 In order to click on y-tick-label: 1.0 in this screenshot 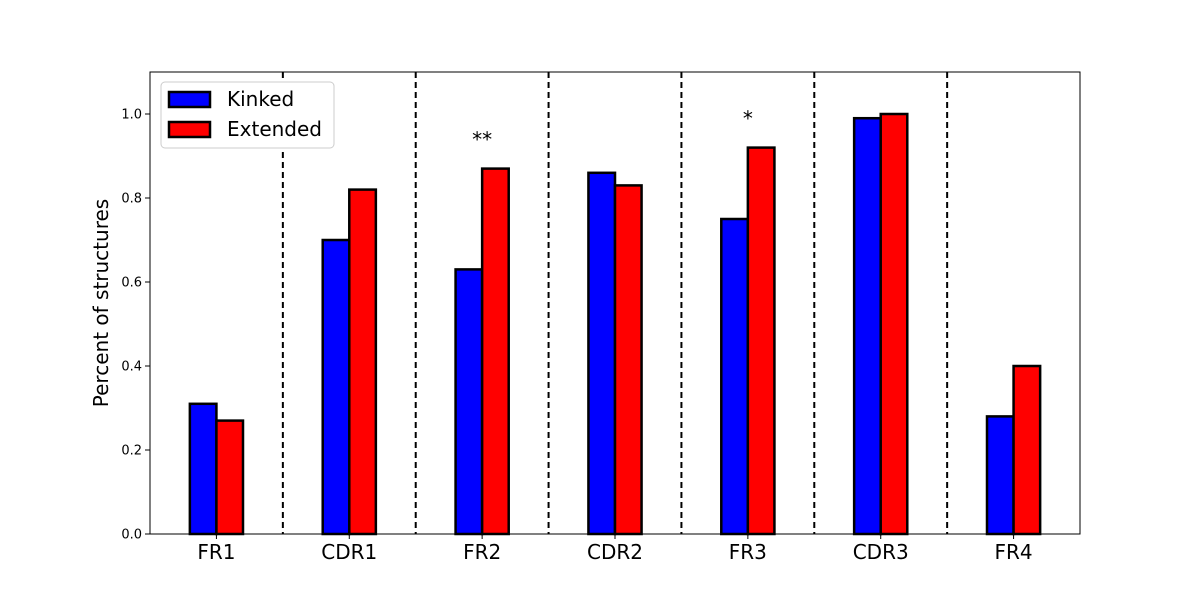, I will do `click(131, 115)`.